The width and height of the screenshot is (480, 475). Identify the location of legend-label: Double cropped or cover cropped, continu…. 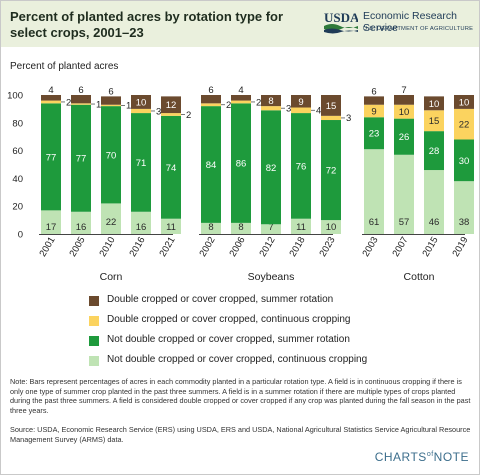
(229, 319).